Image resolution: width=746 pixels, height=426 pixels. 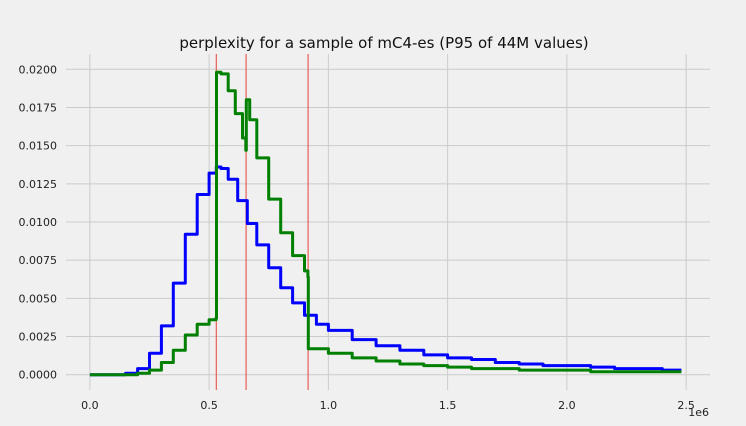 What do you see at coordinates (448, 405) in the screenshot?
I see `x-tick-label: 1.5` at bounding box center [448, 405].